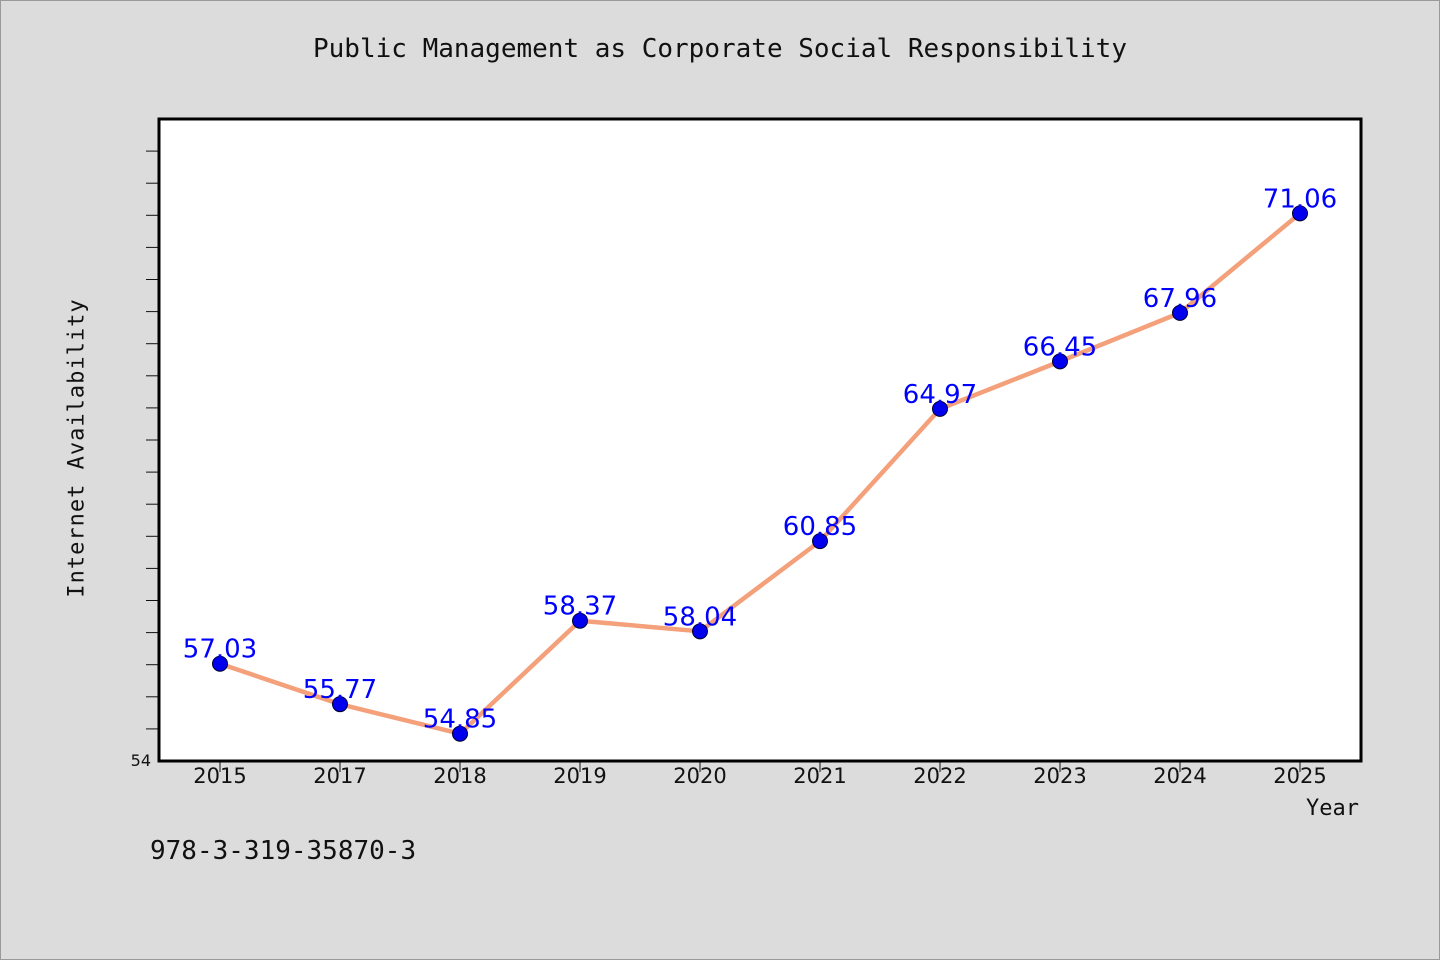 This screenshot has height=960, width=1440. I want to click on data-label: 58.04, so click(700, 617).